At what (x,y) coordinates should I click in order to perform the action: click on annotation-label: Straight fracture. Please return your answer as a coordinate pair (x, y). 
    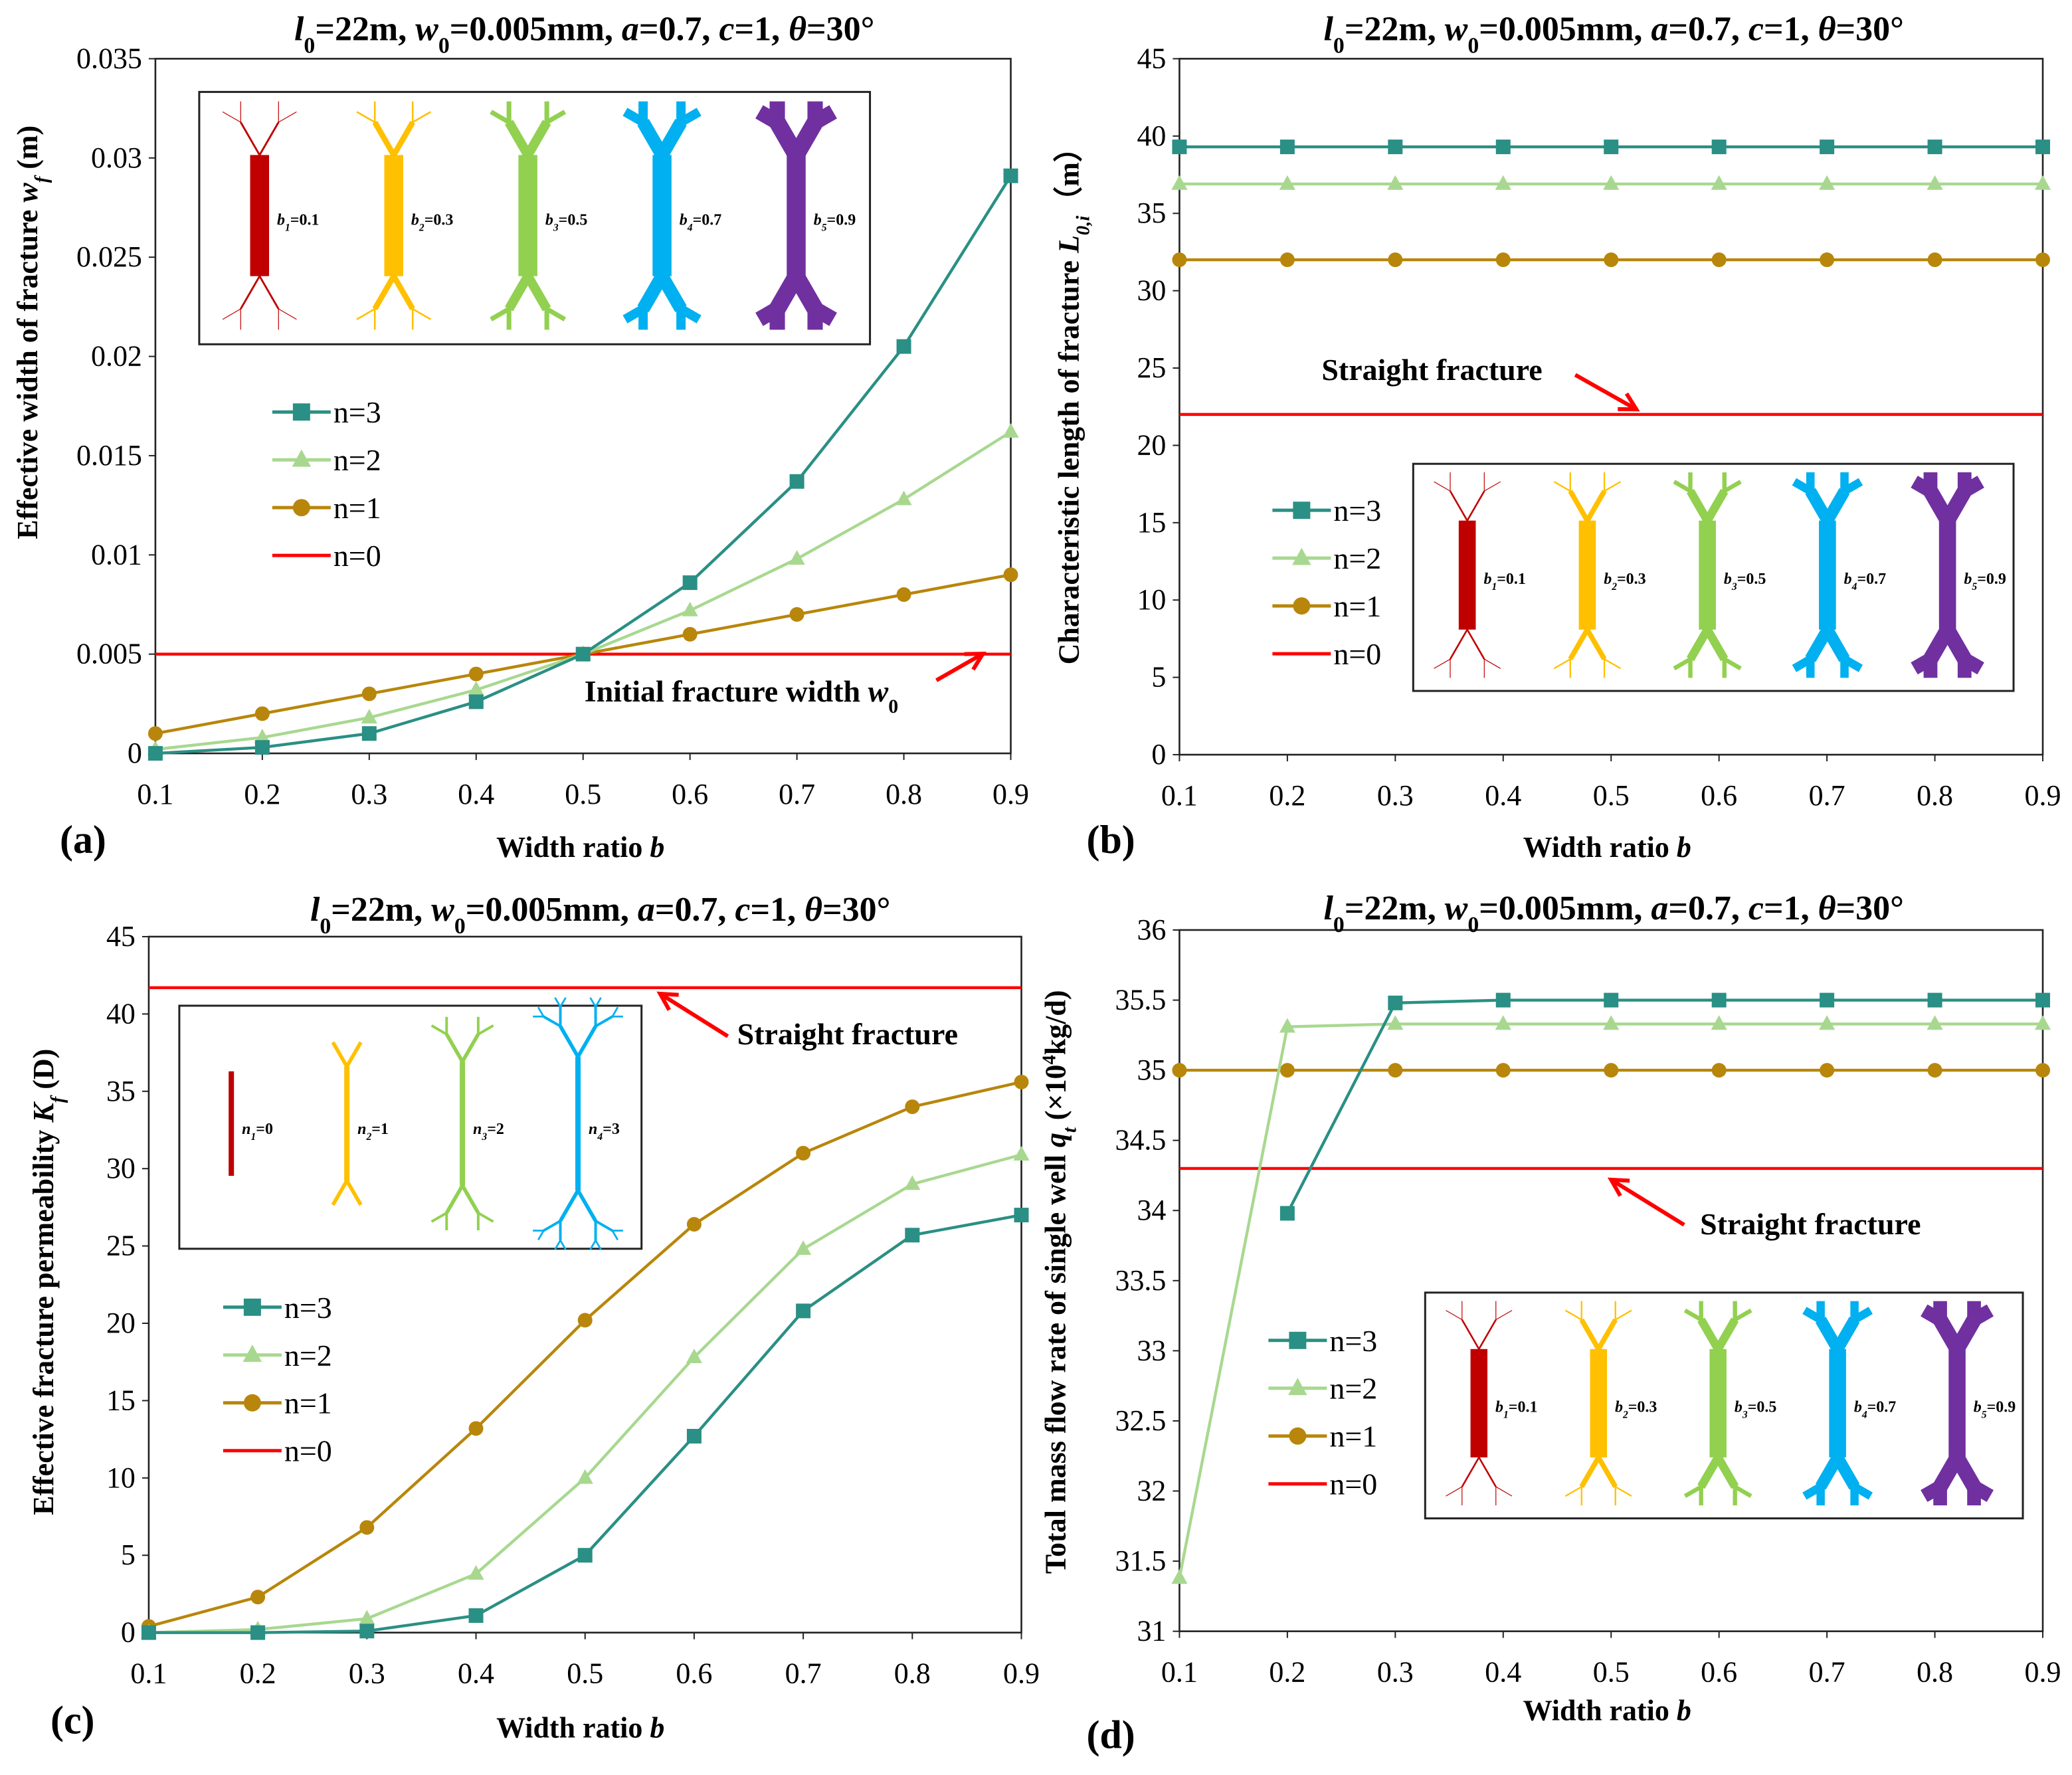
    Looking at the image, I should click on (1810, 1224).